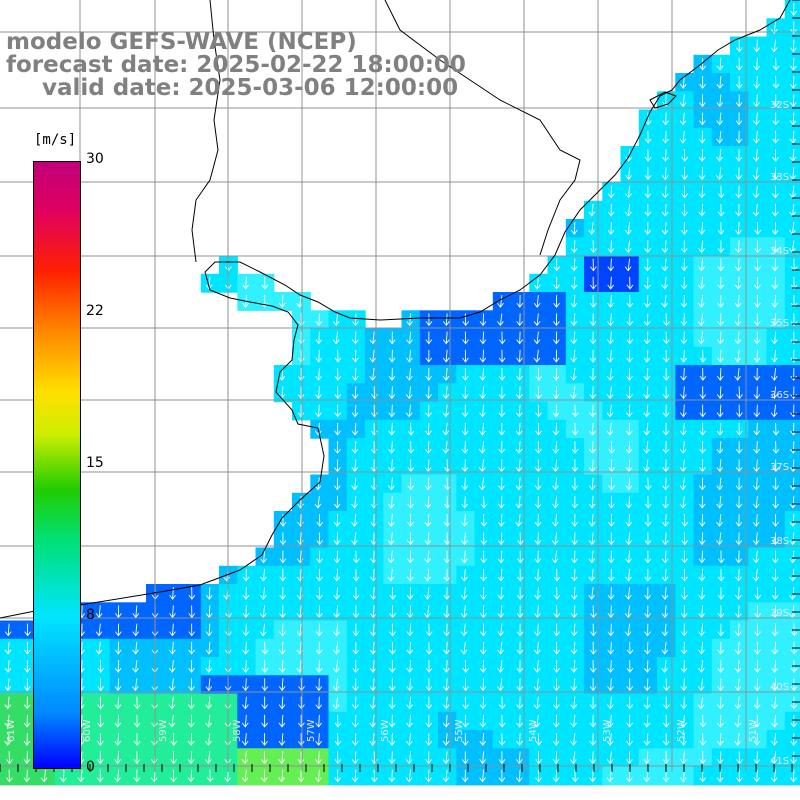 This screenshot has width=800, height=800. I want to click on longitude-label: 55W, so click(459, 730).